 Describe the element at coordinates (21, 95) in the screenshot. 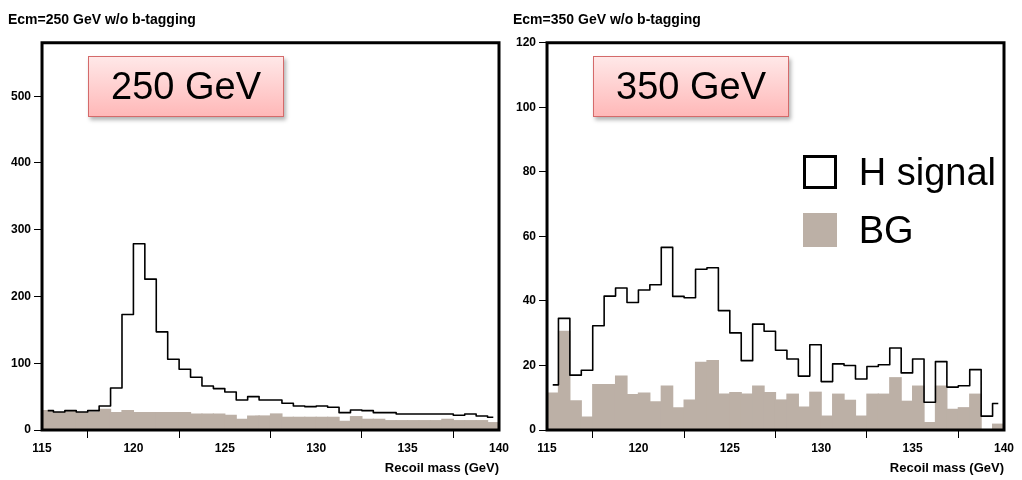

I see `y-tick-label: 500` at that location.